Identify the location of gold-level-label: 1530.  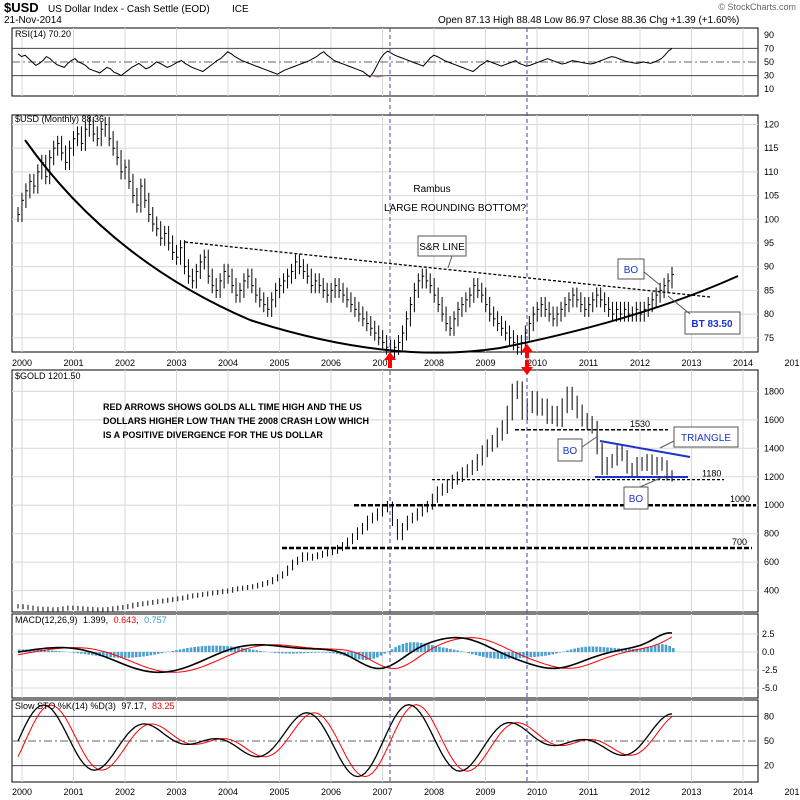
(640, 424).